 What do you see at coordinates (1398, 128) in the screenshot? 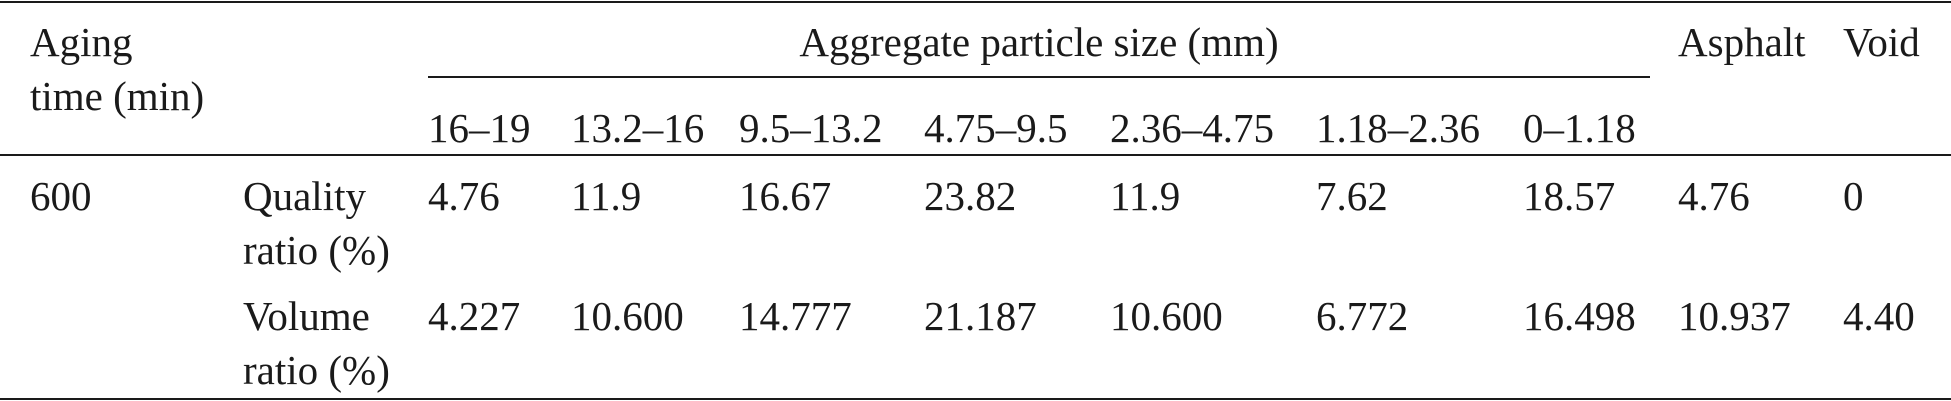
I see `size-col-header: 1.18–2.36` at bounding box center [1398, 128].